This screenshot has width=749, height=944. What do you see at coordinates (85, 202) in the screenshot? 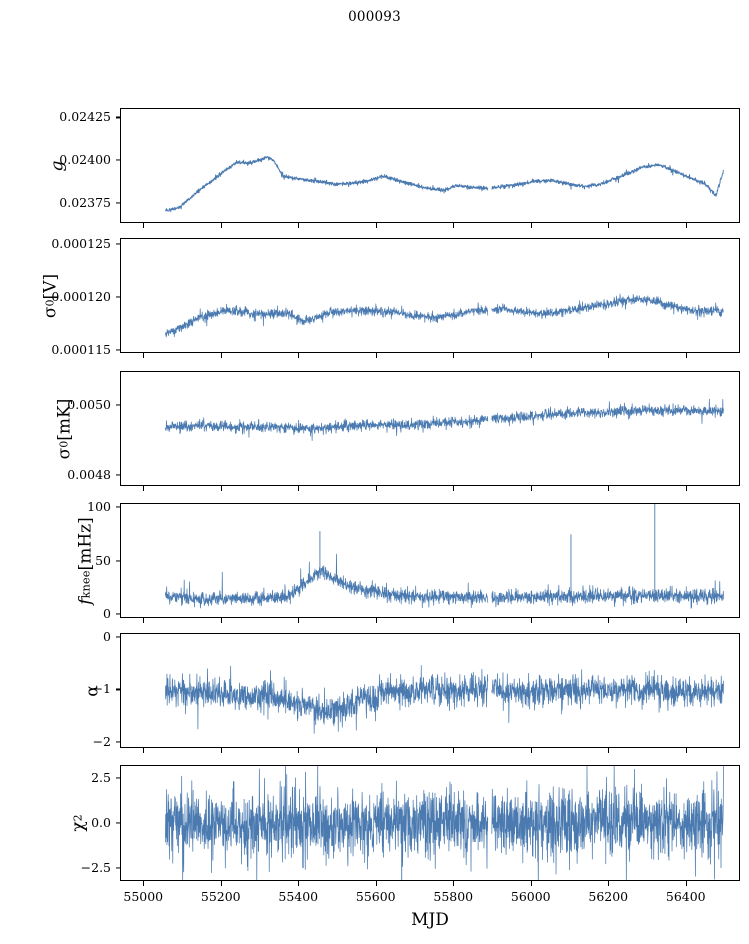
I see `ytick-label: 0.02375` at bounding box center [85, 202].